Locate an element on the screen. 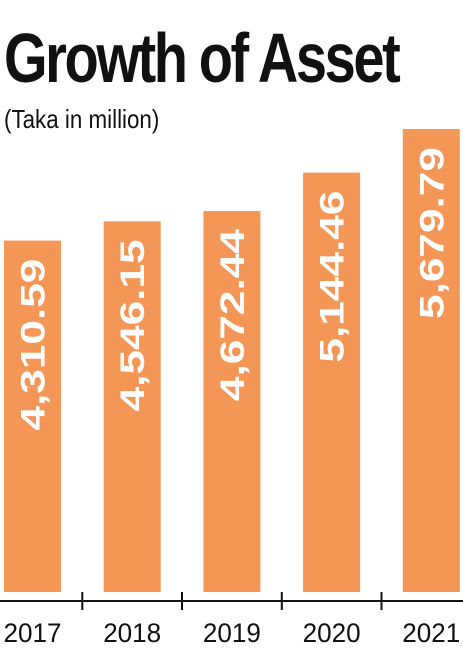  x-axis: 2017 2018 2019 2020 2021 is located at coordinates (231, 620).